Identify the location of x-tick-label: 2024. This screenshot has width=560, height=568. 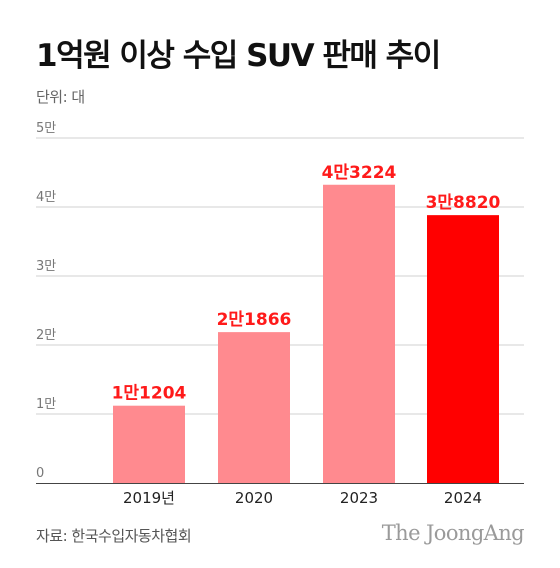
(463, 498).